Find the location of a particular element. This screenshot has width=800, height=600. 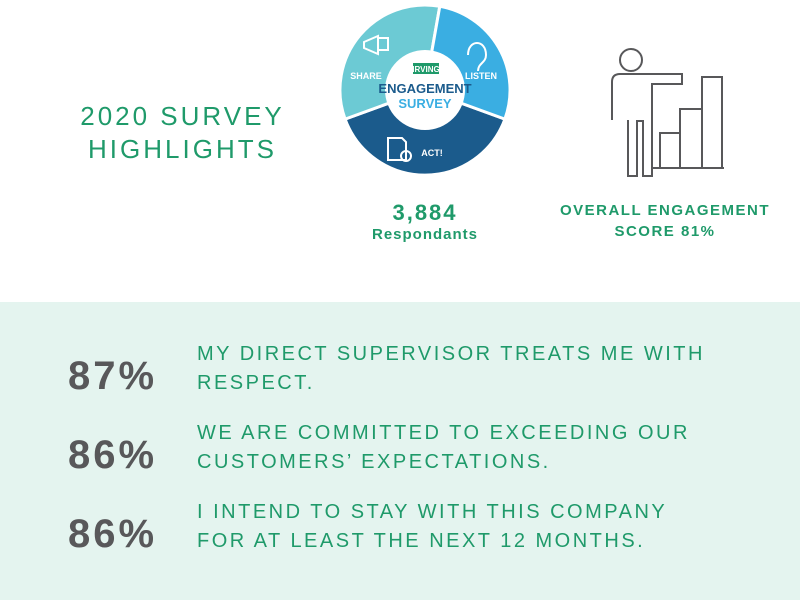

engagement-line: SCORE 81% is located at coordinates (665, 231).